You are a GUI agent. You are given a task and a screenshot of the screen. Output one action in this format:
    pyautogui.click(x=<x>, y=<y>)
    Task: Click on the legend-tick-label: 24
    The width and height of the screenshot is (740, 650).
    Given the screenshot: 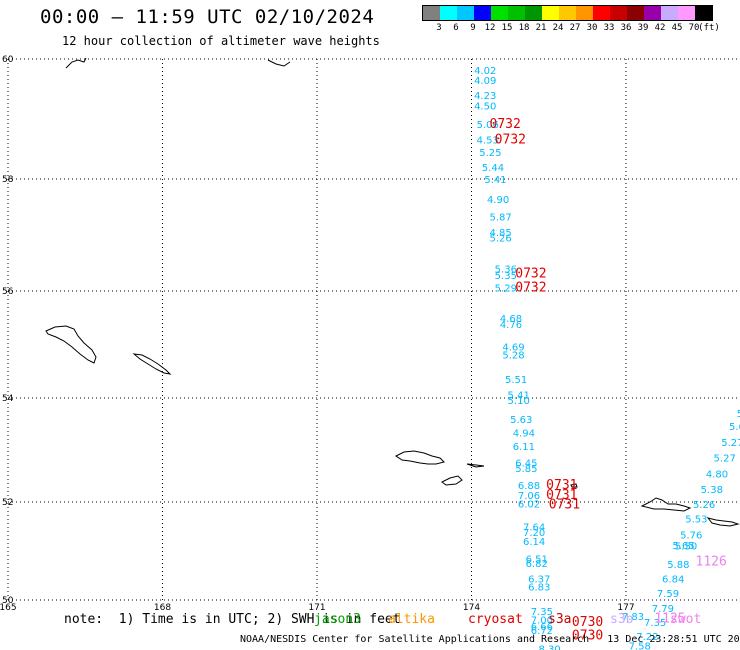 What is the action you would take?
    pyautogui.click(x=558, y=28)
    